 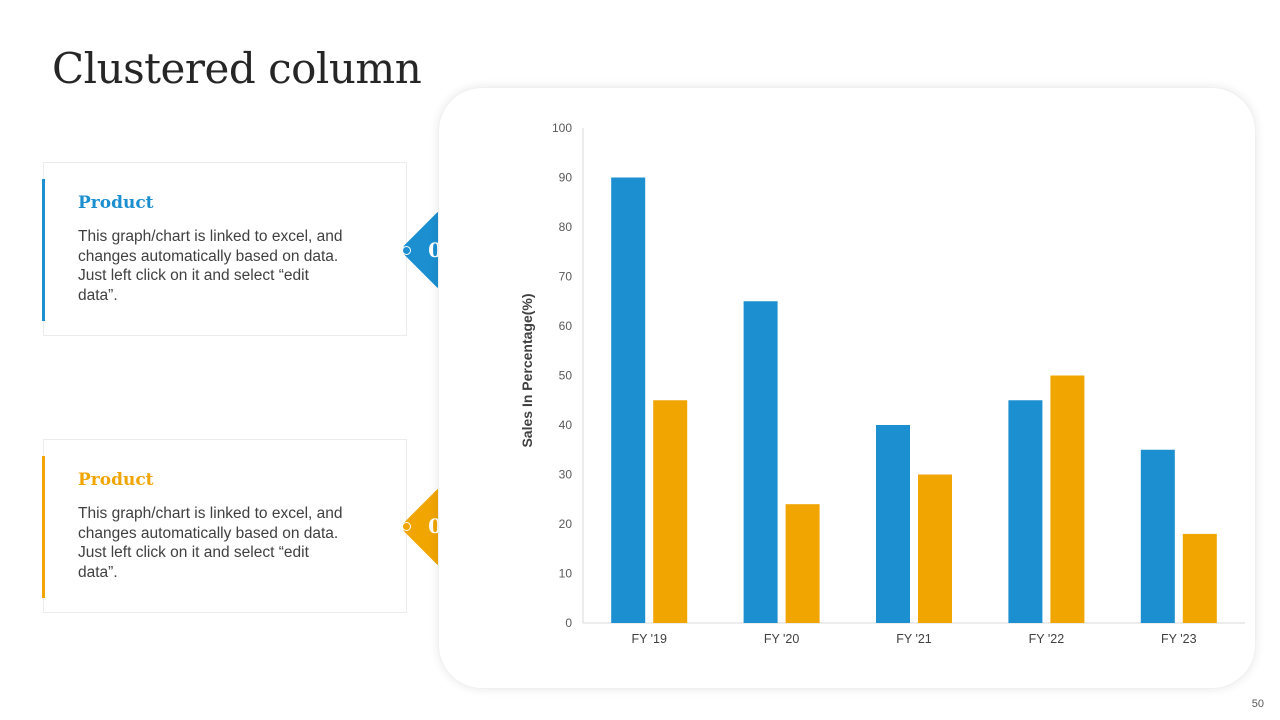 I want to click on y-tick-label: 70, so click(x=566, y=277).